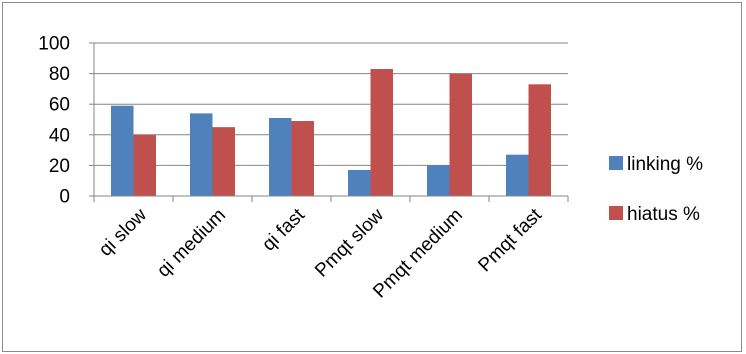 Image resolution: width=746 pixels, height=354 pixels. I want to click on x-tick-label: Pmqt slow, so click(349, 242).